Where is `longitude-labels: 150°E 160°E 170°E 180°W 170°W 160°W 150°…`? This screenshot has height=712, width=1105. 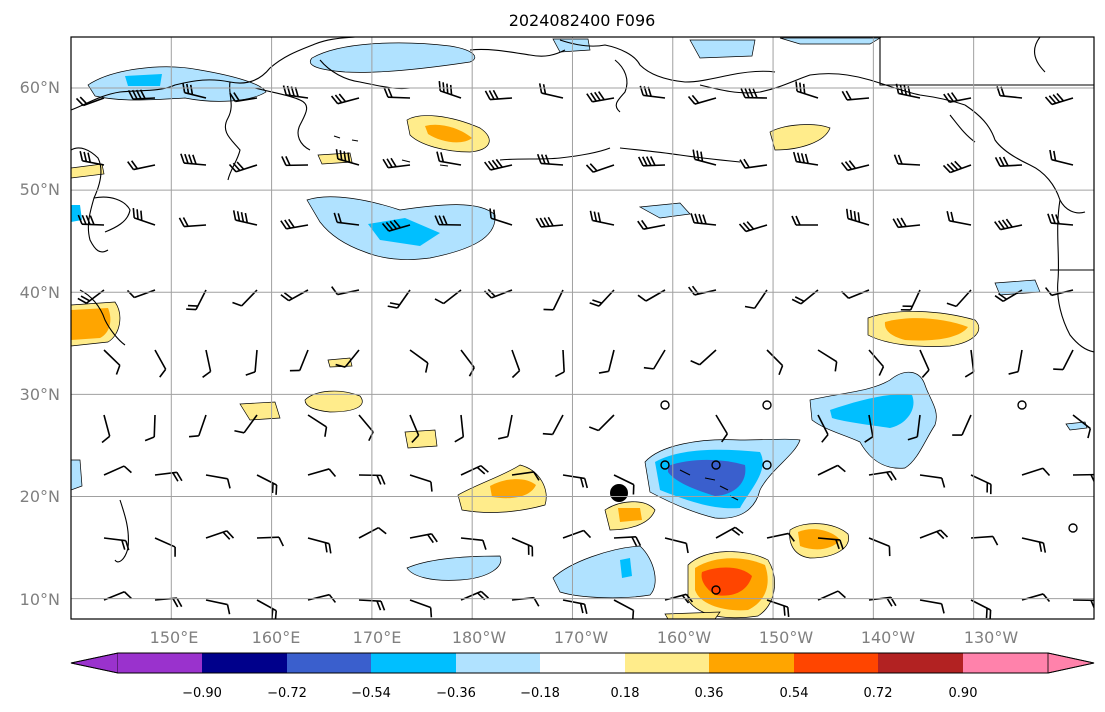 longitude-labels: 150°E 160°E 170°E 180°W 170°W 160°W 150°… is located at coordinates (584, 637).